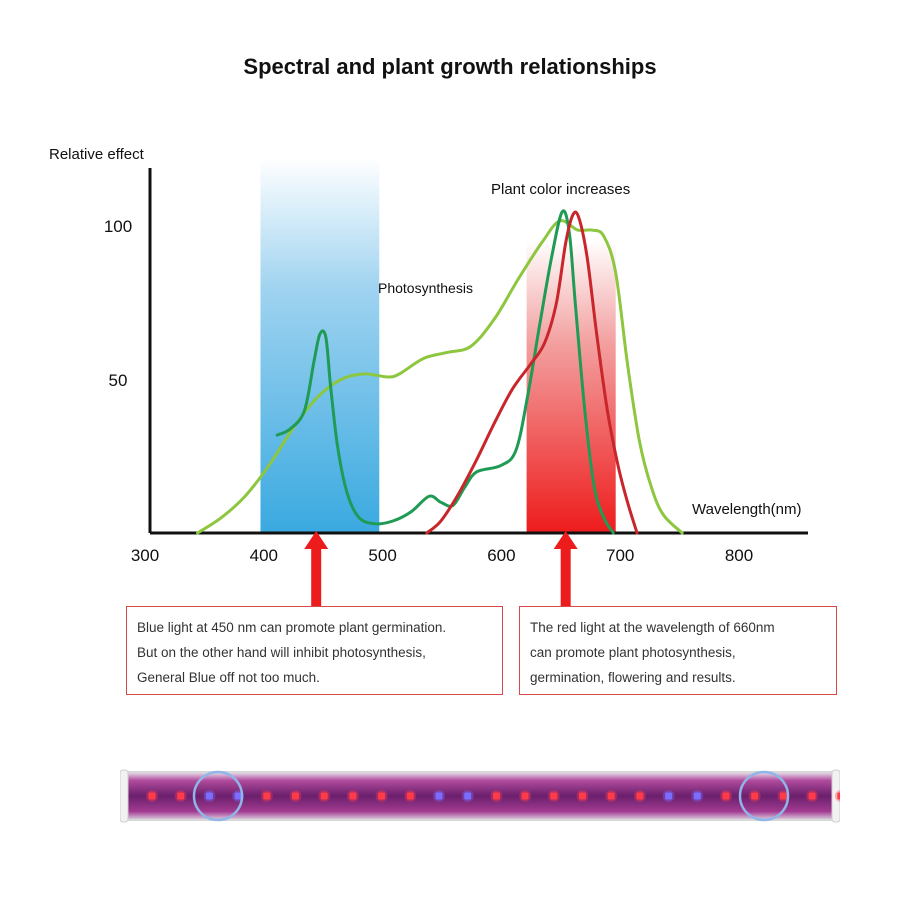 The image size is (900, 900). What do you see at coordinates (218, 796) in the screenshot?
I see `highlight-ring-blue` at bounding box center [218, 796].